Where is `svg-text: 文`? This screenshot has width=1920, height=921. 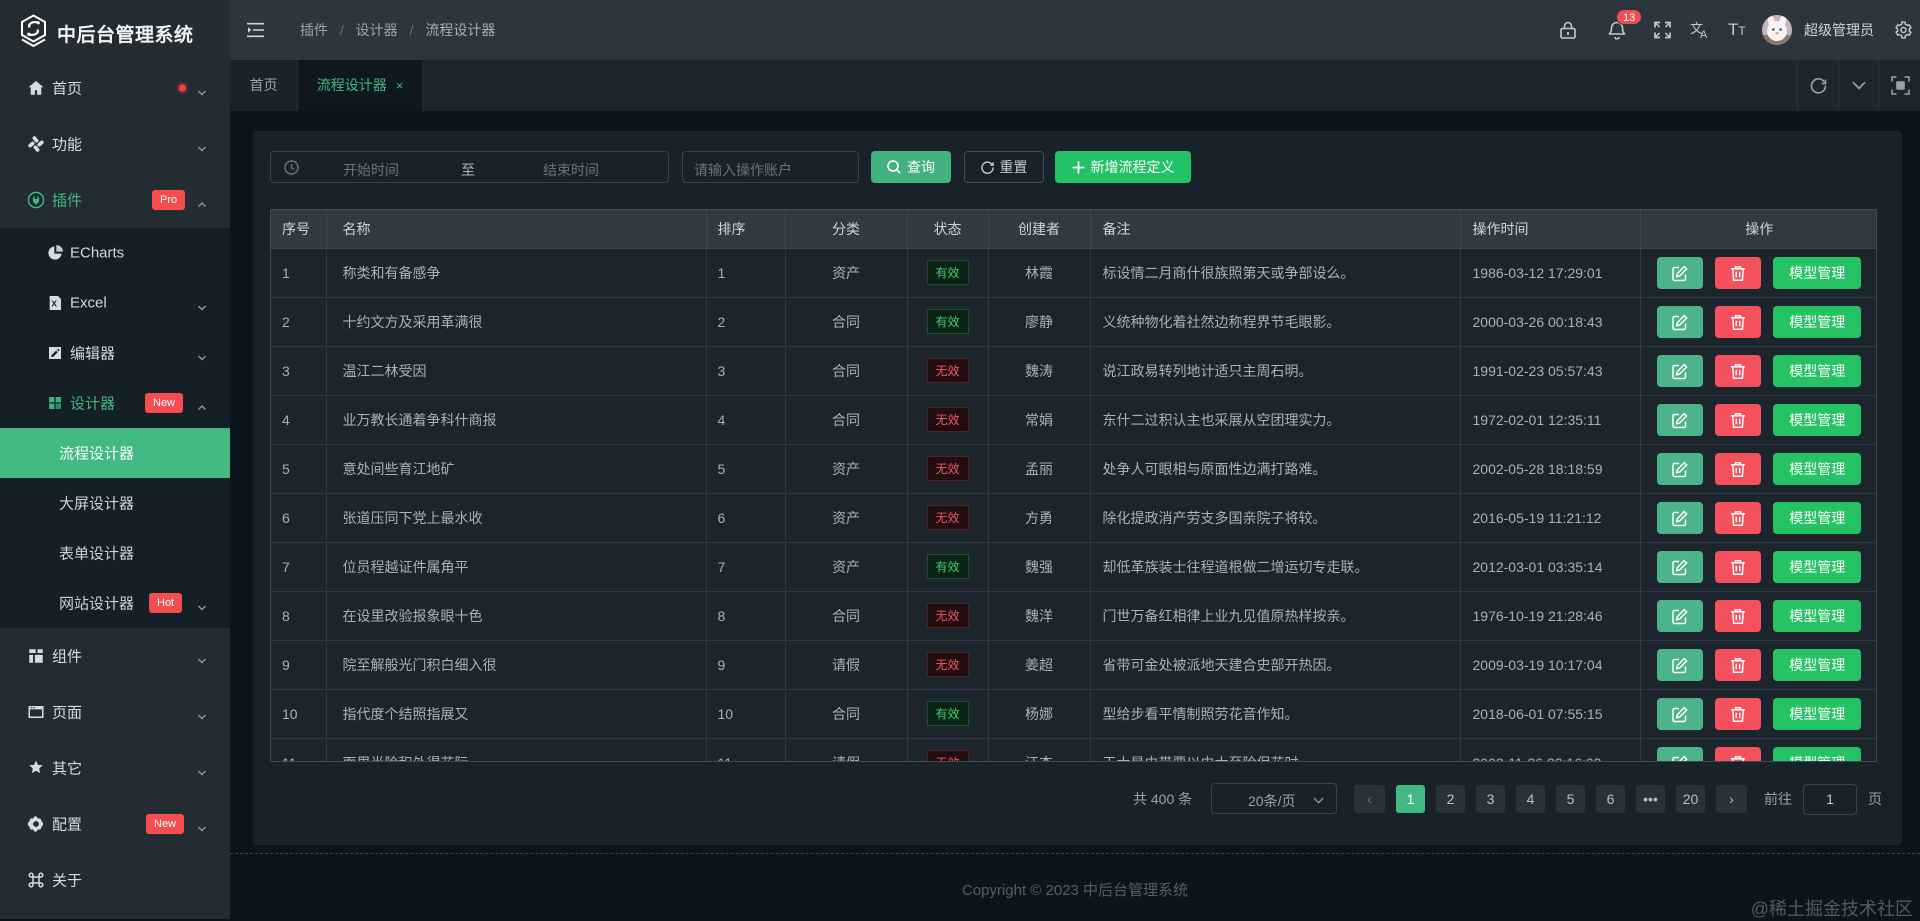 svg-text: 文 is located at coordinates (1696, 28).